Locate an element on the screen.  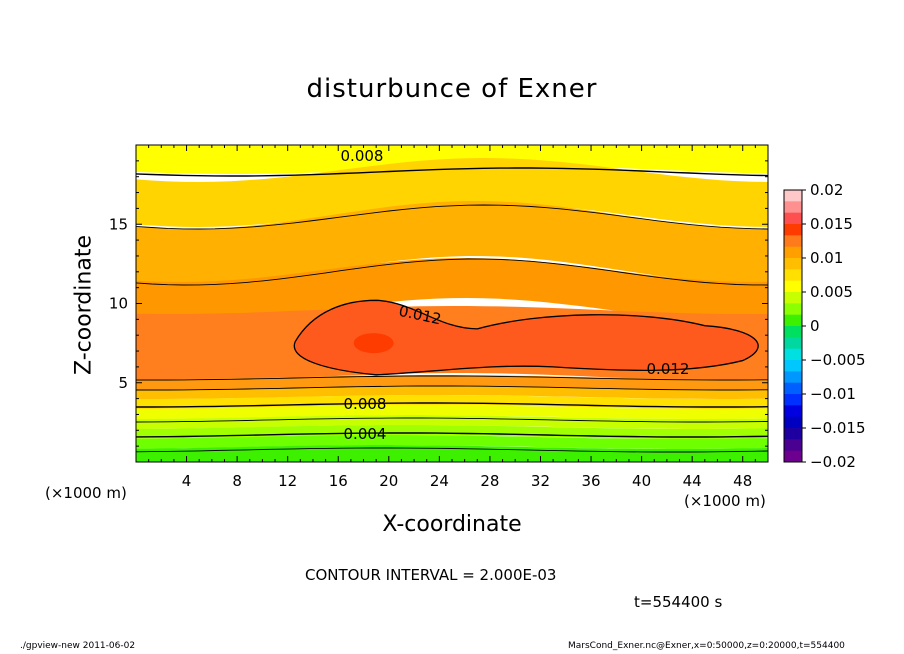
colorbar-tick-label: 0.01 is located at coordinates (826, 258).